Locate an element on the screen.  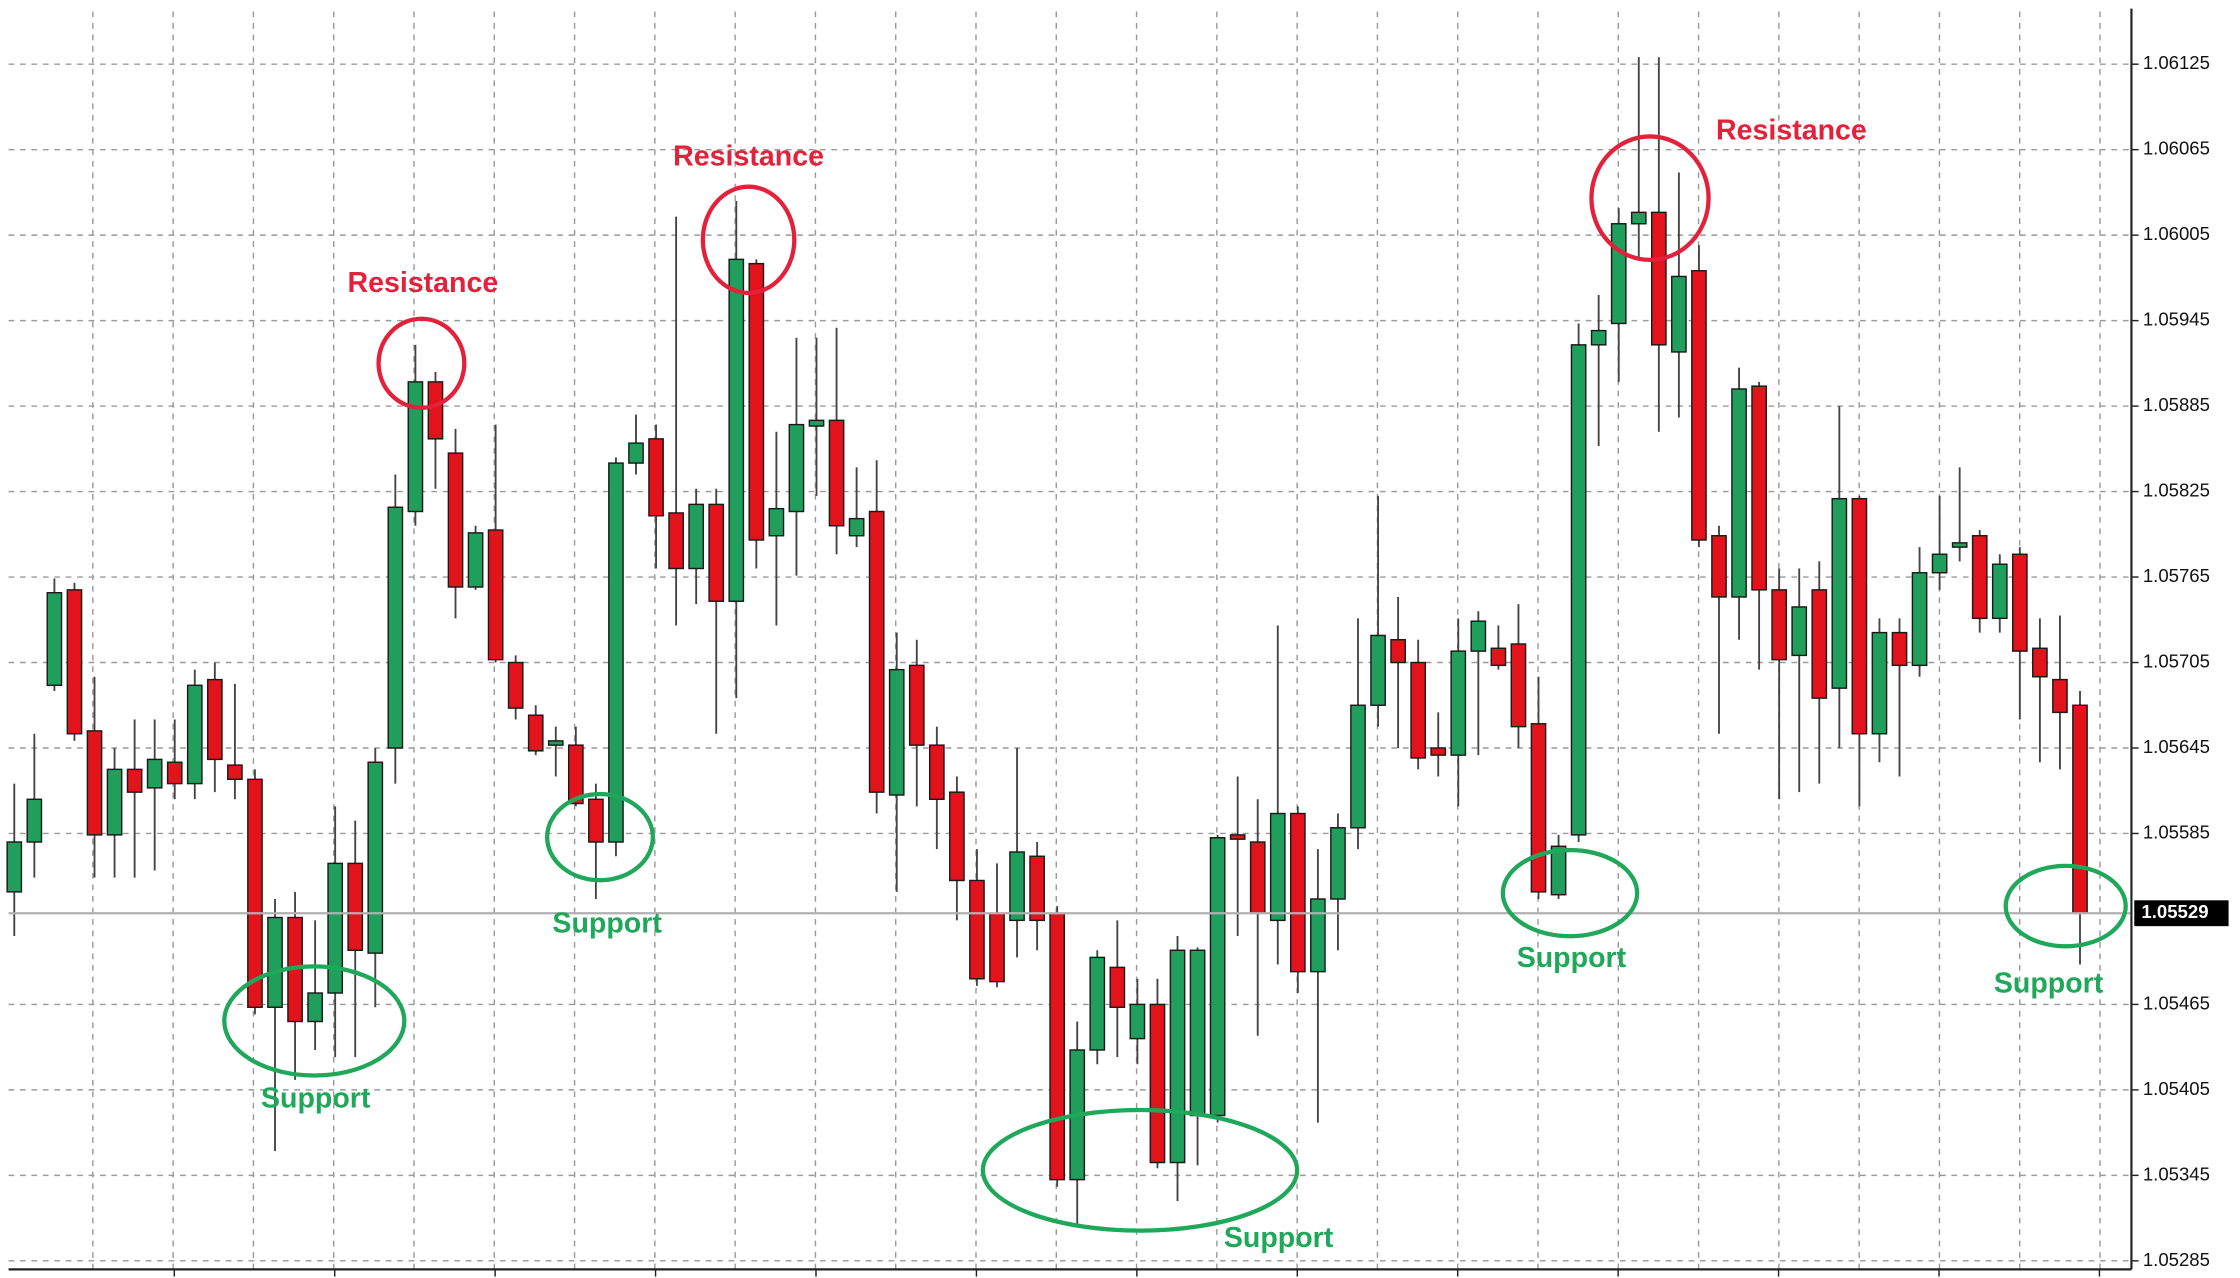
y-tick-label: 1.05945 is located at coordinates (2176, 319).